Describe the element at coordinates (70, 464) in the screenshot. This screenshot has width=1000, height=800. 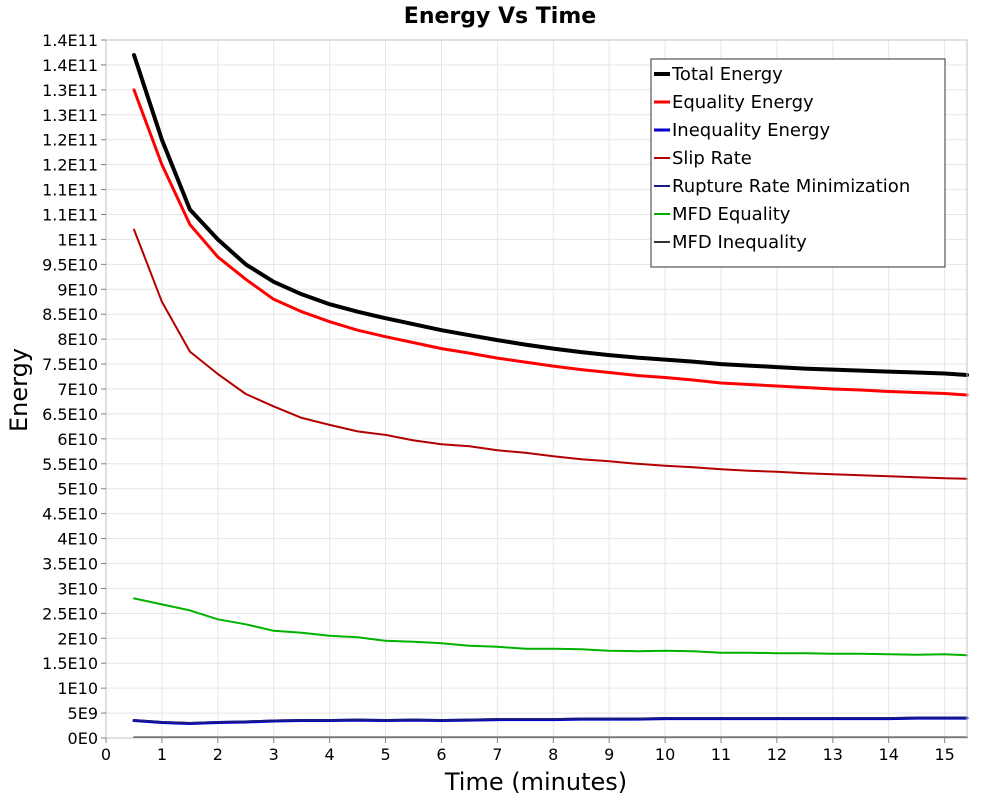
I see `y-tick-label: 5.5E10` at that location.